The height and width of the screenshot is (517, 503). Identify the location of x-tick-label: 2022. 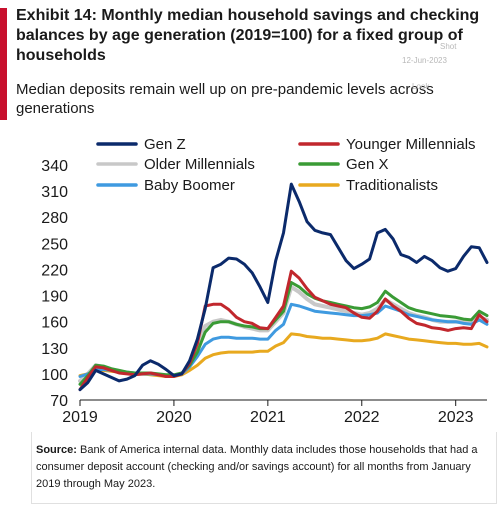
(362, 417).